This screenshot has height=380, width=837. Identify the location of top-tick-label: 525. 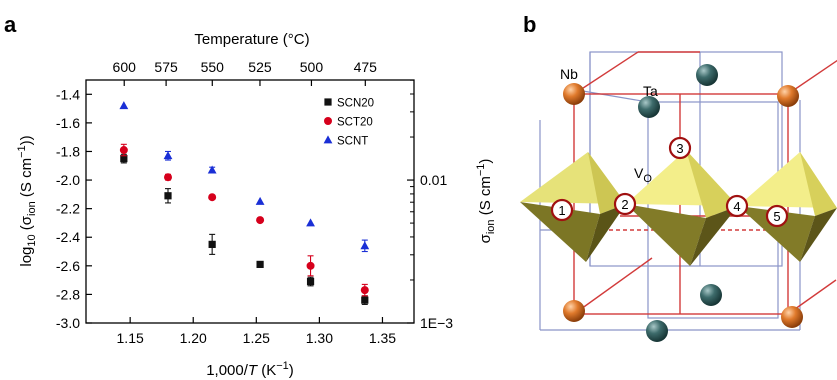
(260, 67).